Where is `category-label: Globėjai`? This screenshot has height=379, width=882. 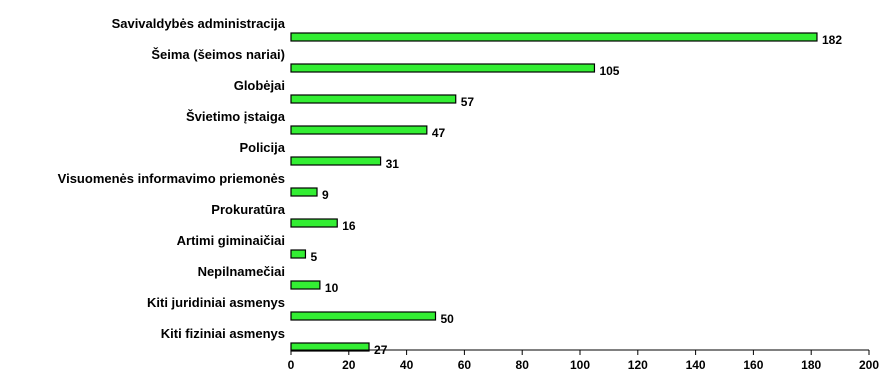 category-label: Globėjai is located at coordinates (259, 85).